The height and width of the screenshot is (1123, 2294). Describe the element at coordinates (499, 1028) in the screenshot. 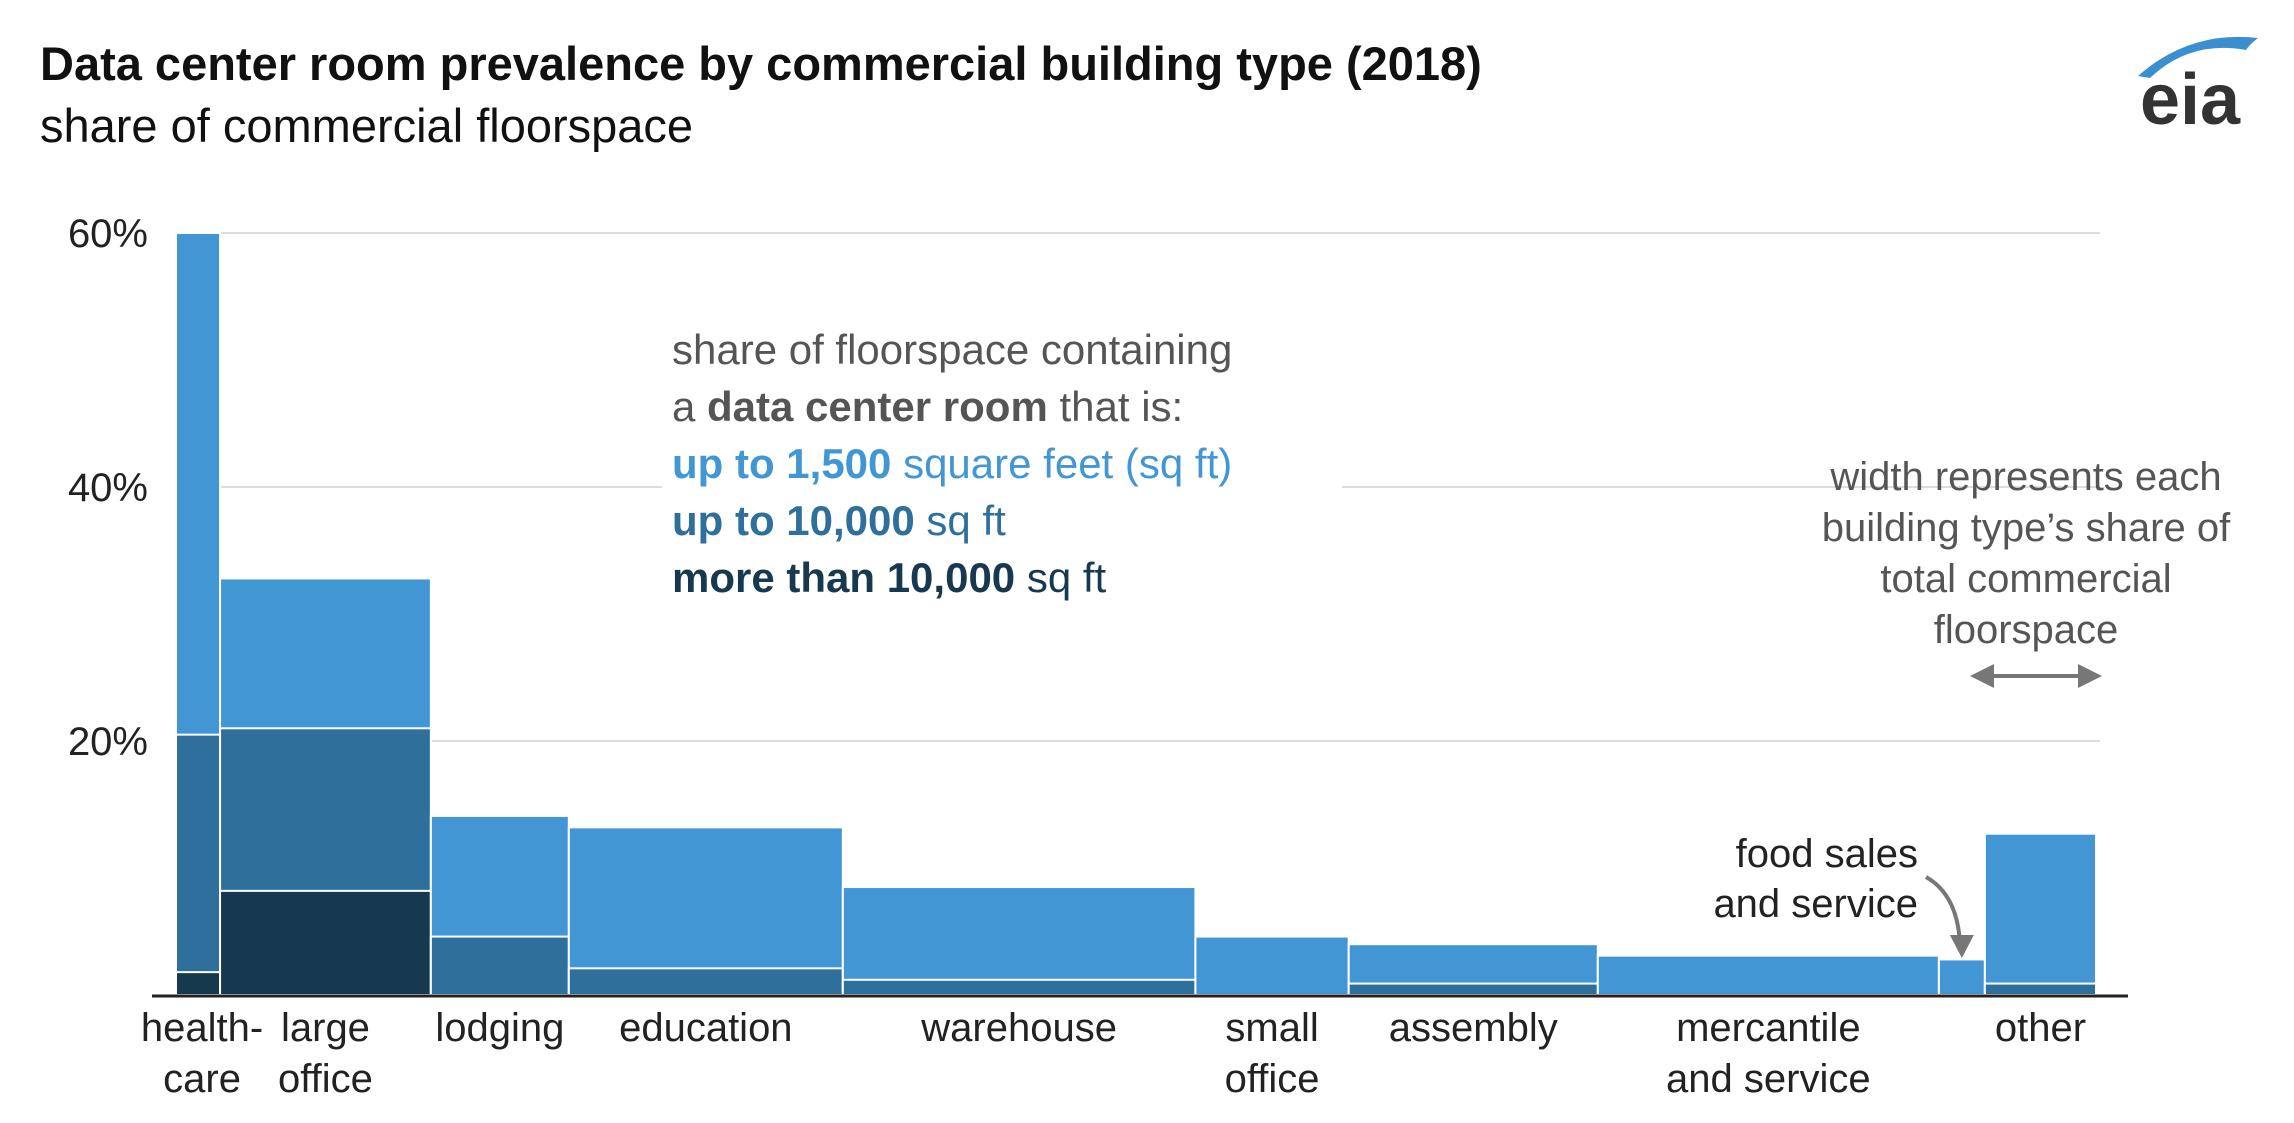

I see `x-tick-label: lodging` at that location.